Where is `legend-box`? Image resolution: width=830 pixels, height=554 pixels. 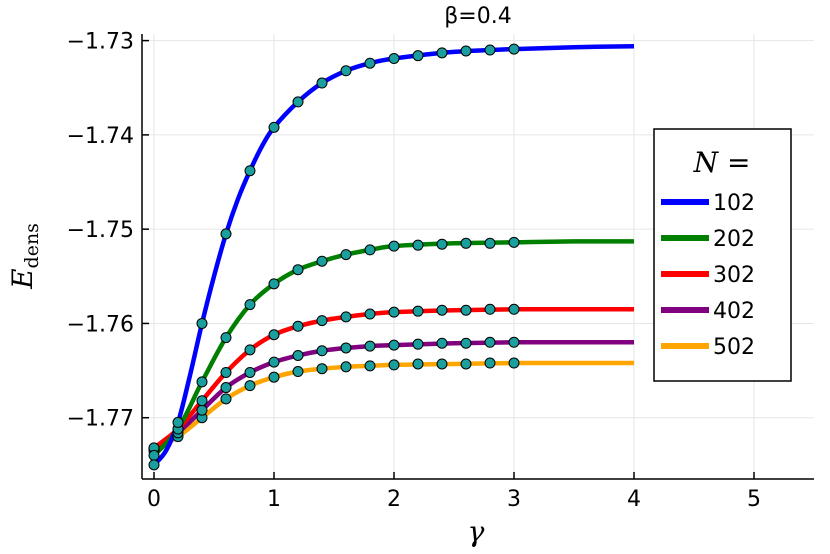
legend-box is located at coordinates (722, 255).